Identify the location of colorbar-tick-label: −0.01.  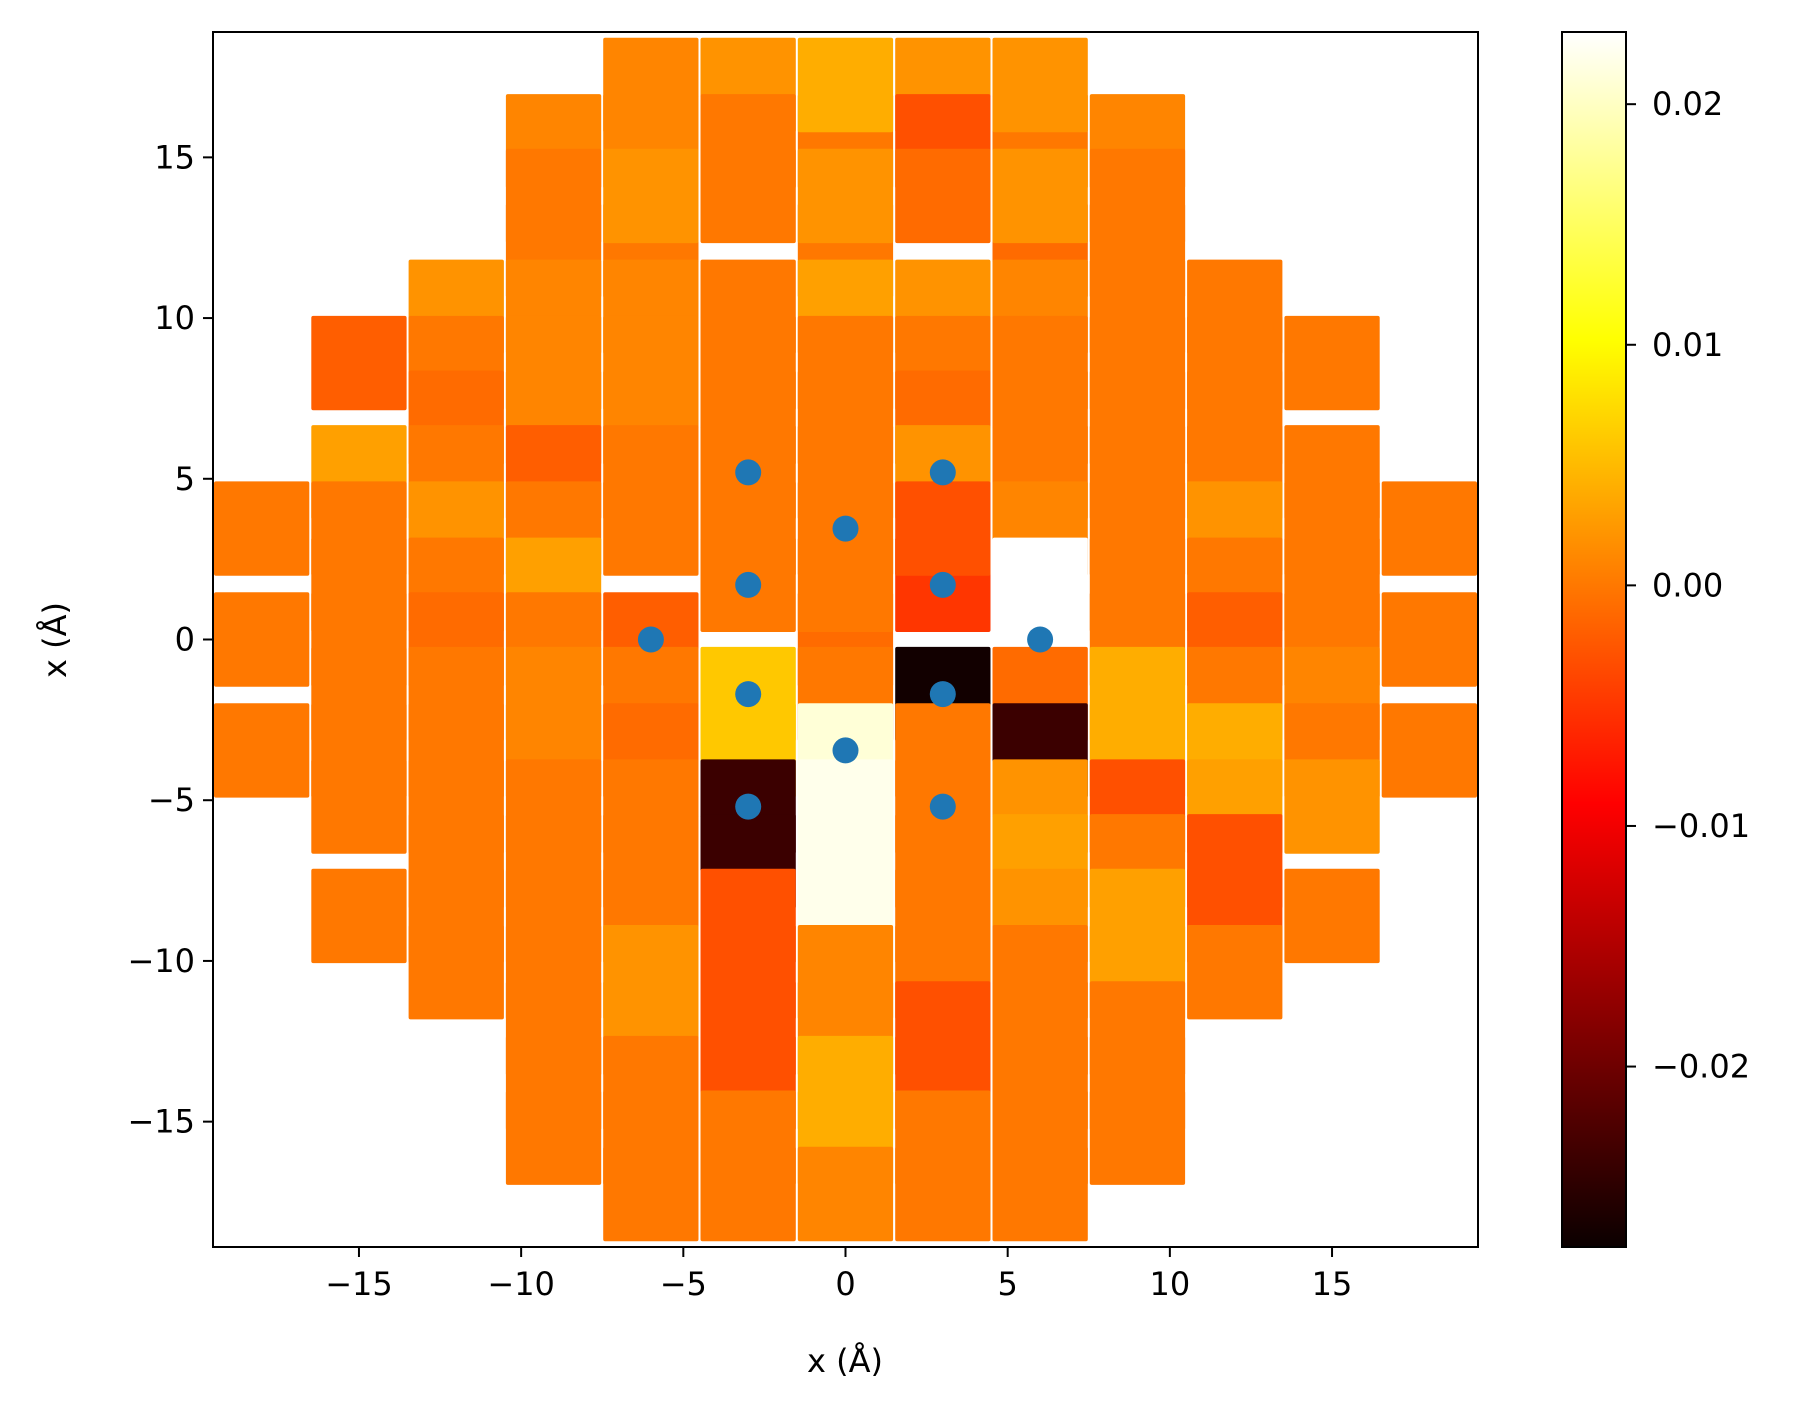
(1701, 826).